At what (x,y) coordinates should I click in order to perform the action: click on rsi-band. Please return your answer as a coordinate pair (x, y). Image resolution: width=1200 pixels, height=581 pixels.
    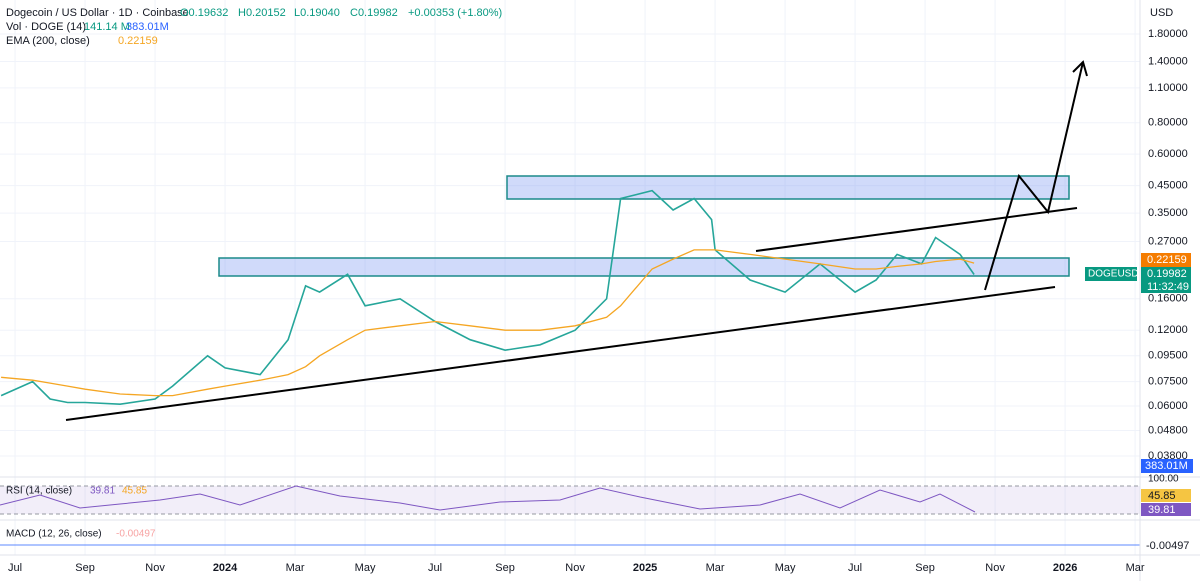
    Looking at the image, I should click on (570, 500).